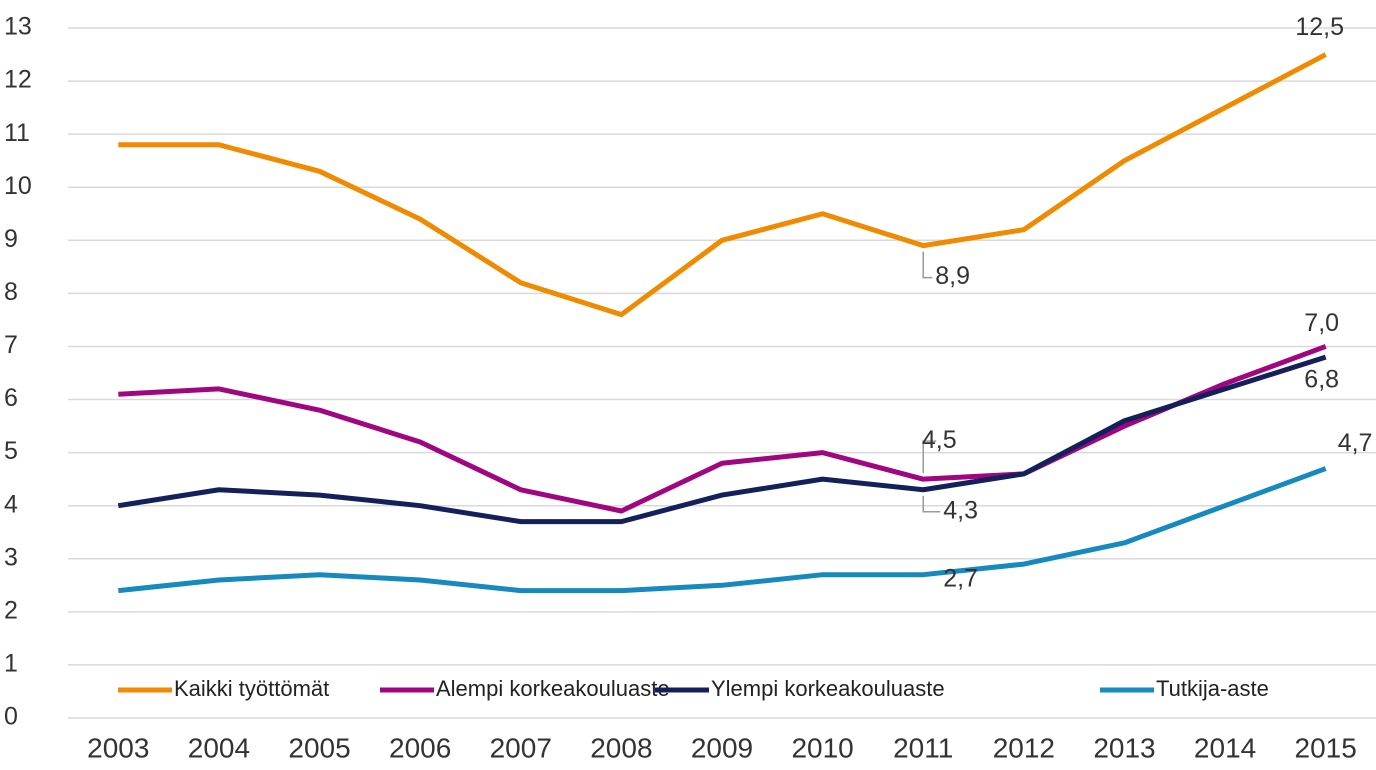  What do you see at coordinates (553, 688) in the screenshot?
I see `legend-label: Alempi korkeakouluaste` at bounding box center [553, 688].